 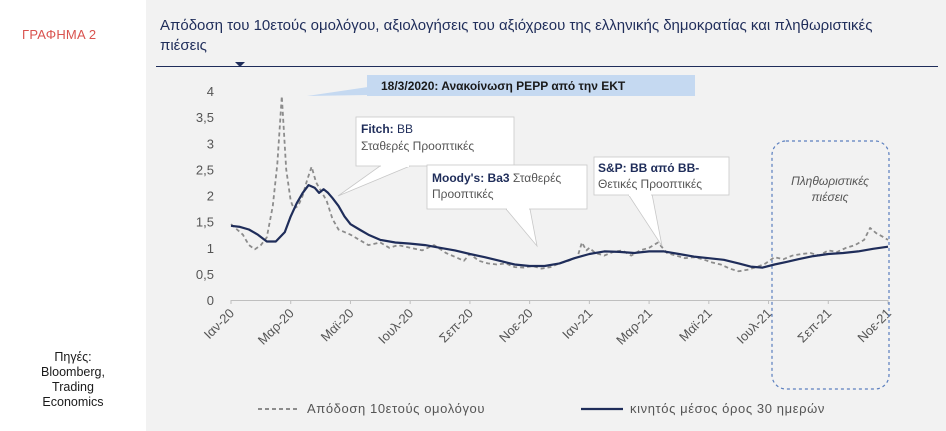 I want to click on sp-callout-box, so click(x=661, y=176).